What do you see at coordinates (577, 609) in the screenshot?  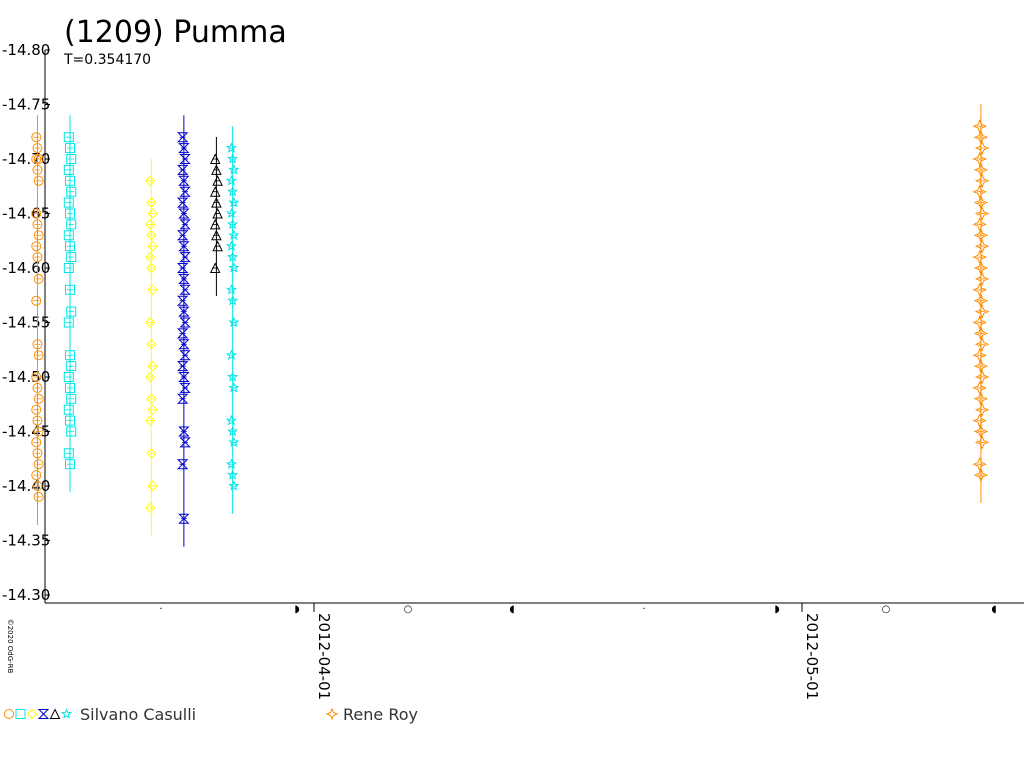 I see `x-axis-markers: · ◗ ○ ◖ · ◗ ○ ◖` at bounding box center [577, 609].